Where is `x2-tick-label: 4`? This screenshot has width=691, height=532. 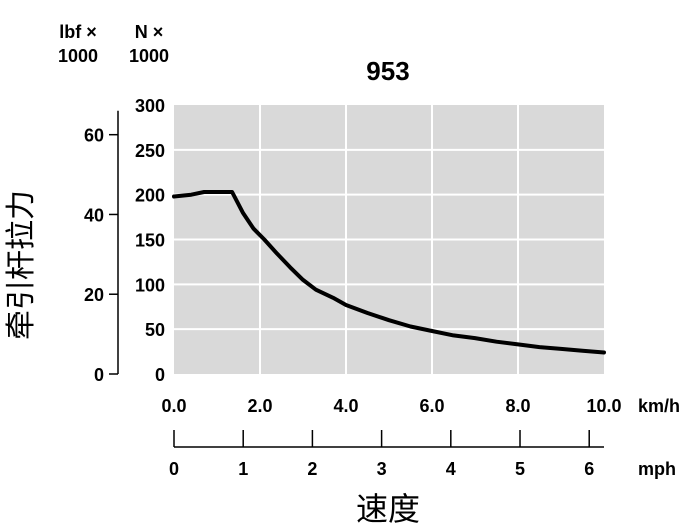
x2-tick-label: 4 is located at coordinates (451, 469).